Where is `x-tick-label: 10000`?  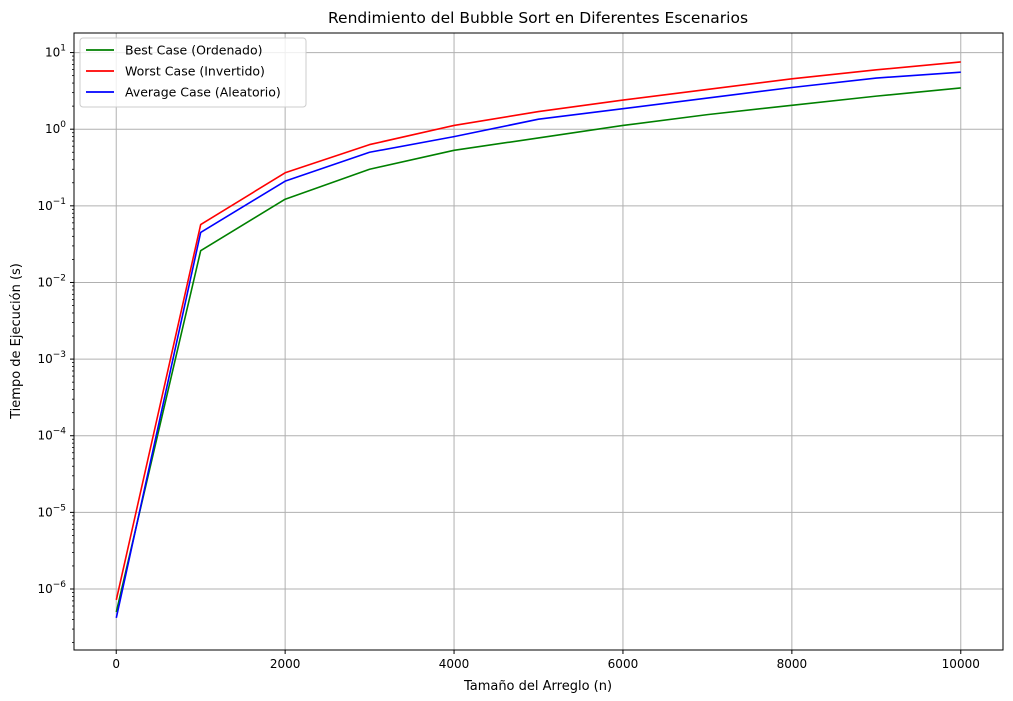 x-tick-label: 10000 is located at coordinates (961, 664).